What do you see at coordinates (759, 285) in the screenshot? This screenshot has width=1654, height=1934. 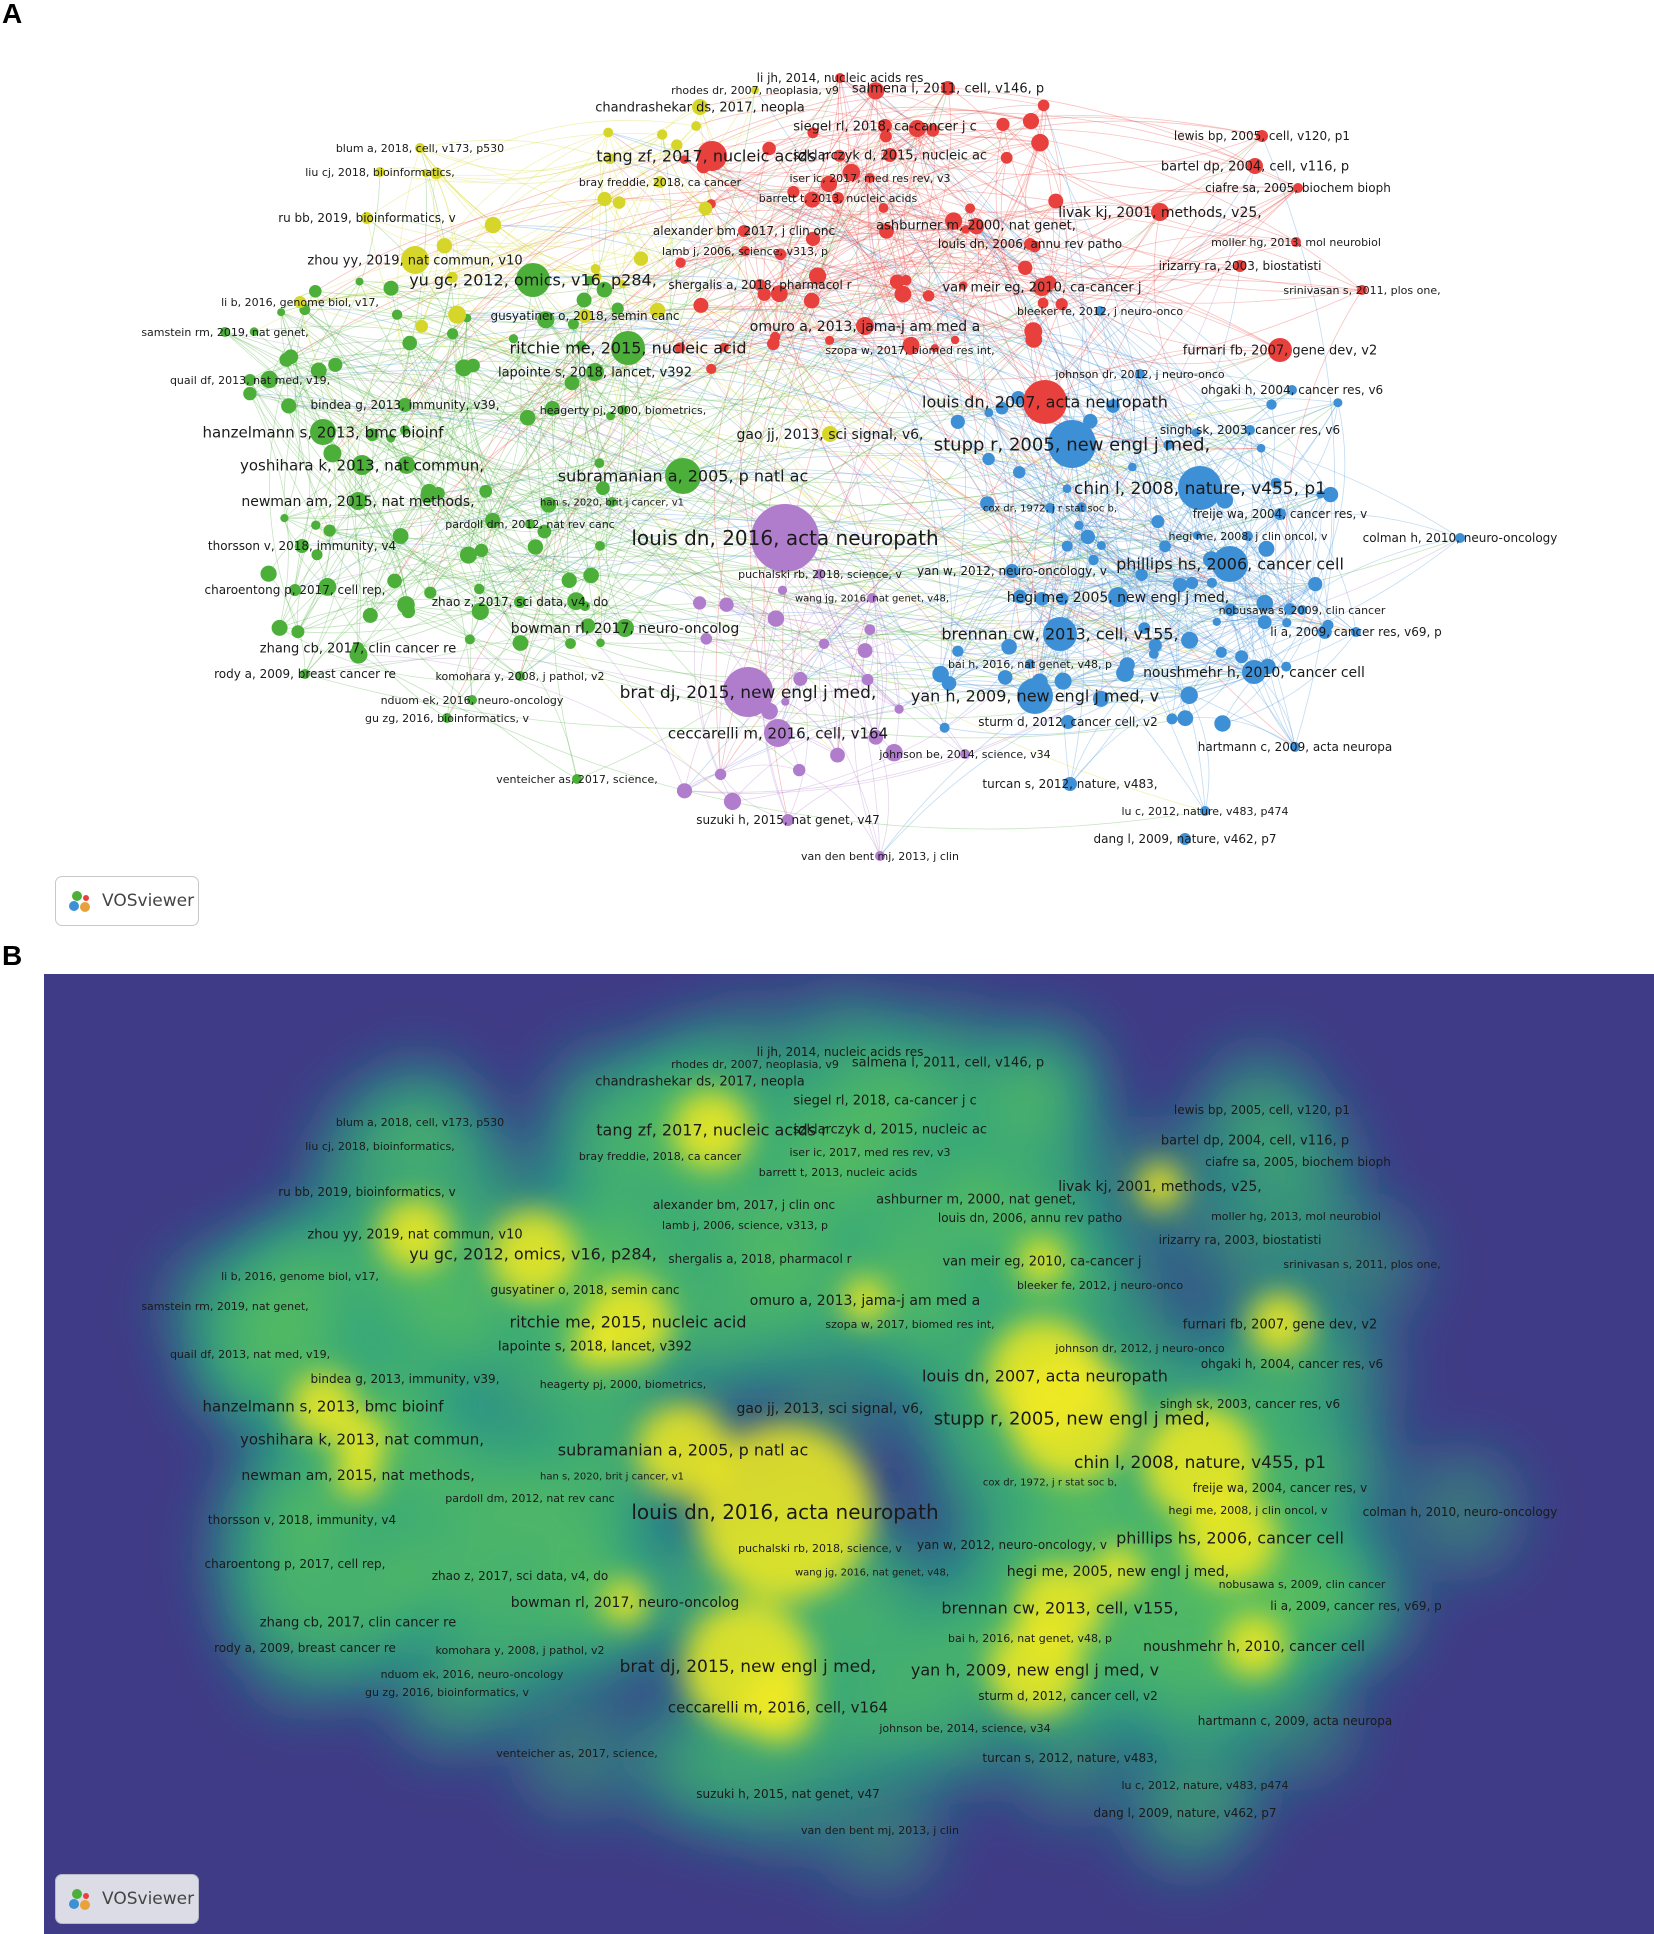 I see `node-label: shergalis a, 2018, pharmacol r` at bounding box center [759, 285].